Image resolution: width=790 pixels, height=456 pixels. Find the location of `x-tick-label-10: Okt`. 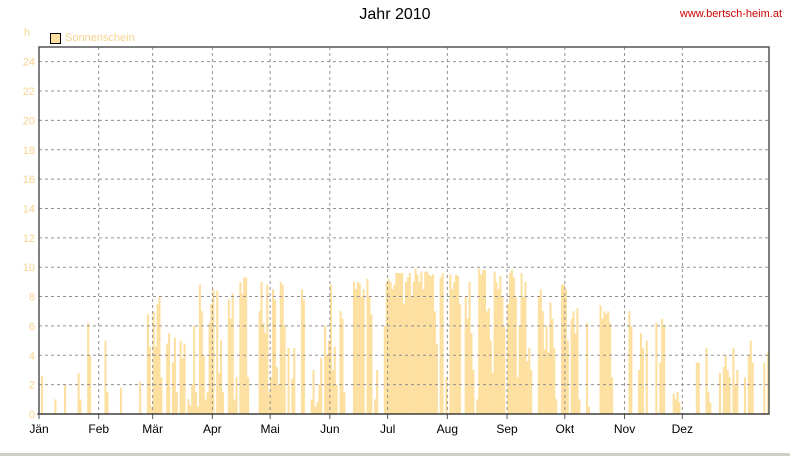

x-tick-label-10: Okt is located at coordinates (564, 429).